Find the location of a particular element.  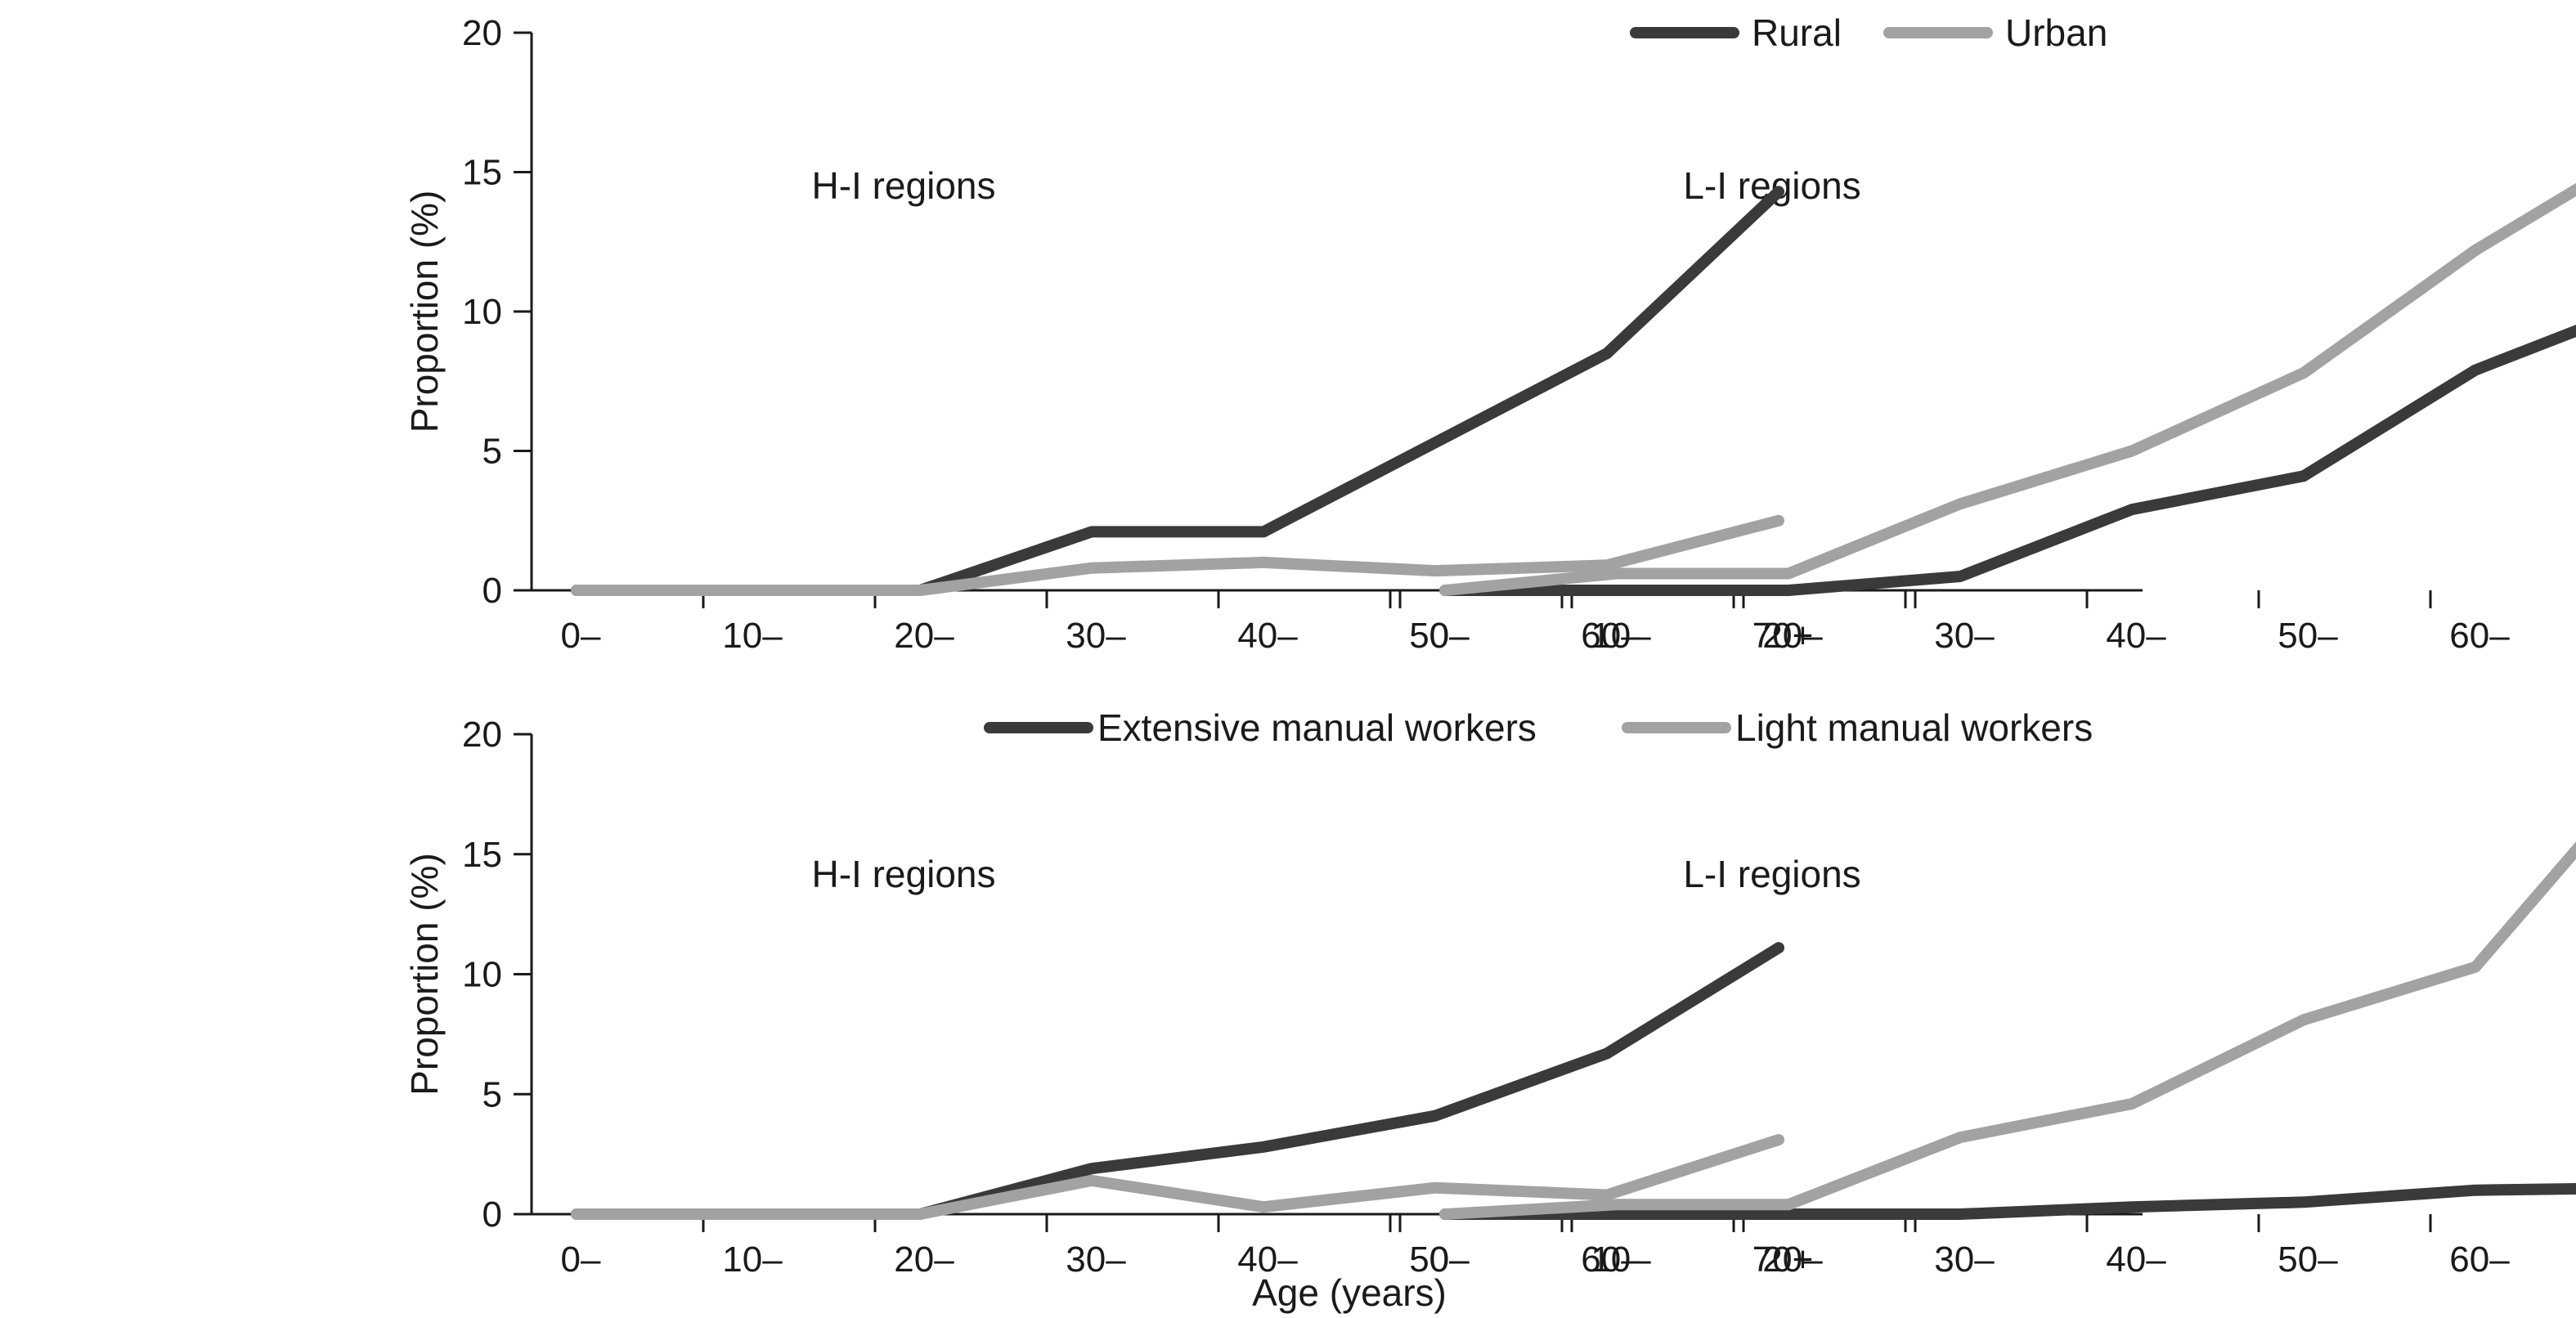

legend-label: Urban is located at coordinates (2056, 32).